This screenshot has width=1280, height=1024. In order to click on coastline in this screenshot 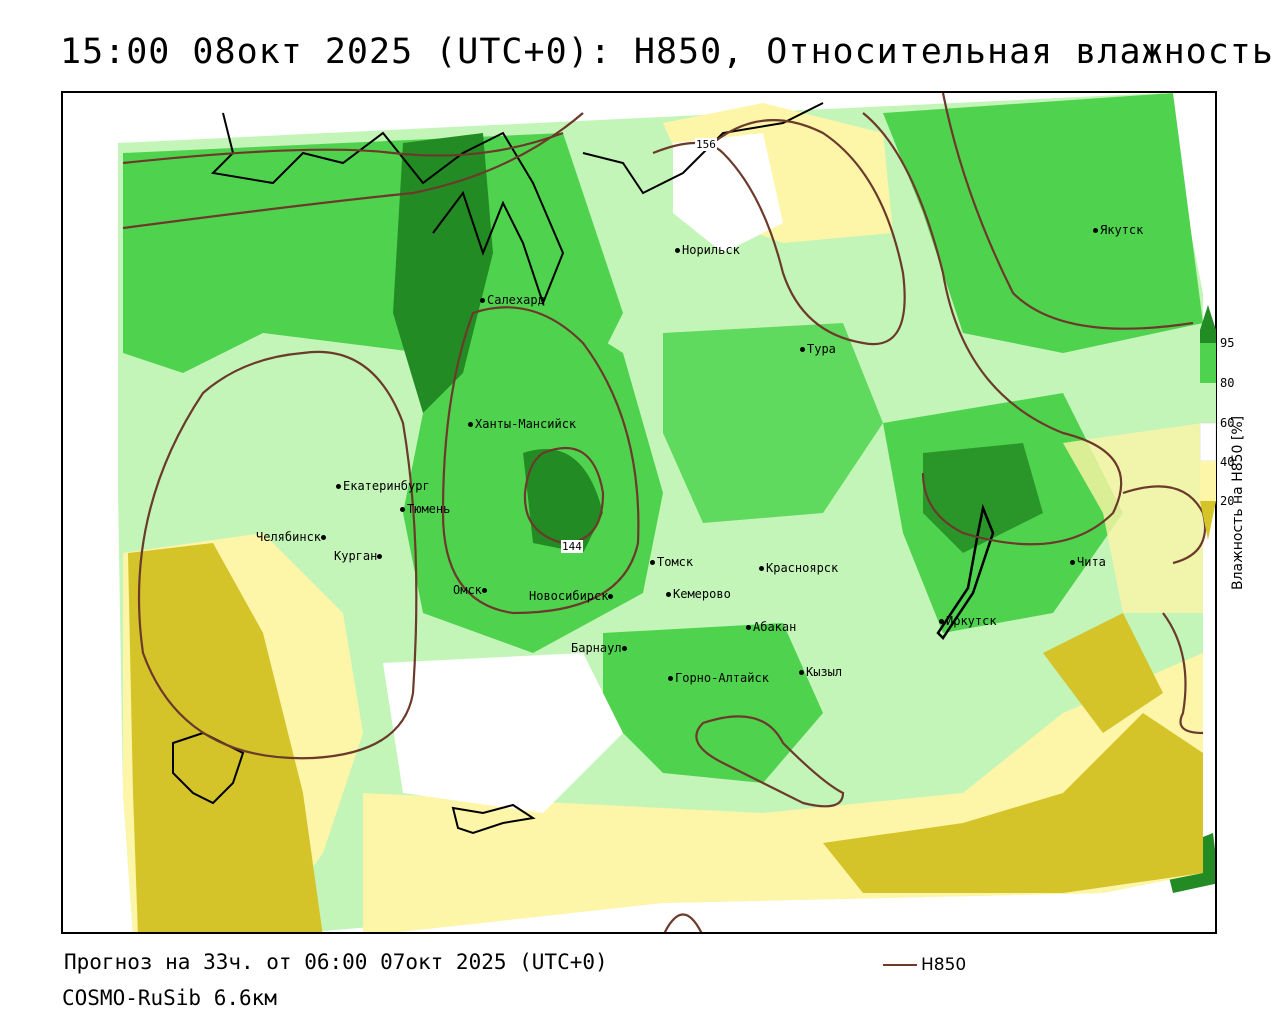, I will do `click(517, 204)`.